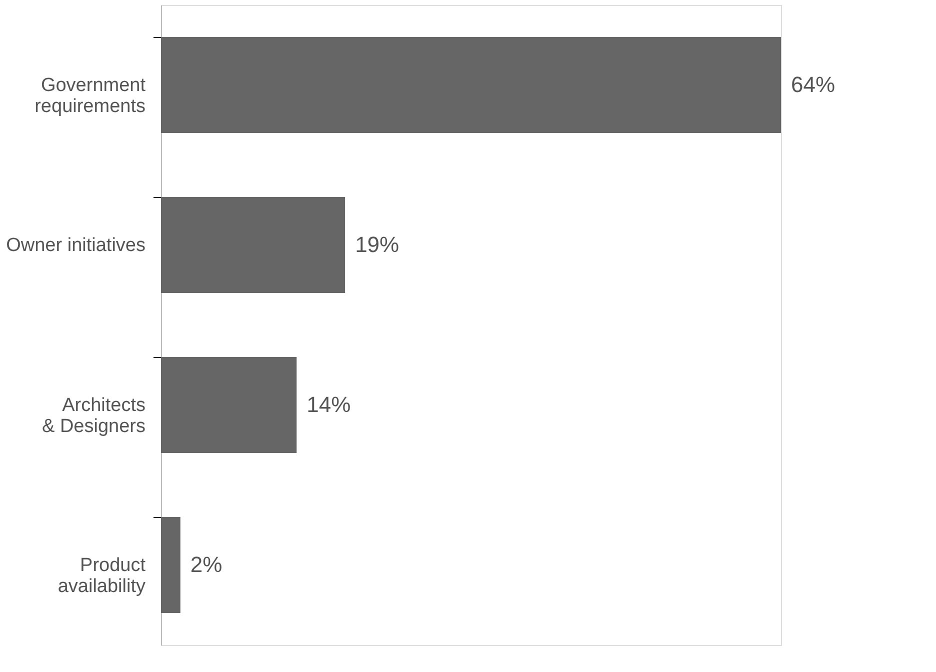 Image resolution: width=936 pixels, height=672 pixels. I want to click on data-label: 2%, so click(206, 564).